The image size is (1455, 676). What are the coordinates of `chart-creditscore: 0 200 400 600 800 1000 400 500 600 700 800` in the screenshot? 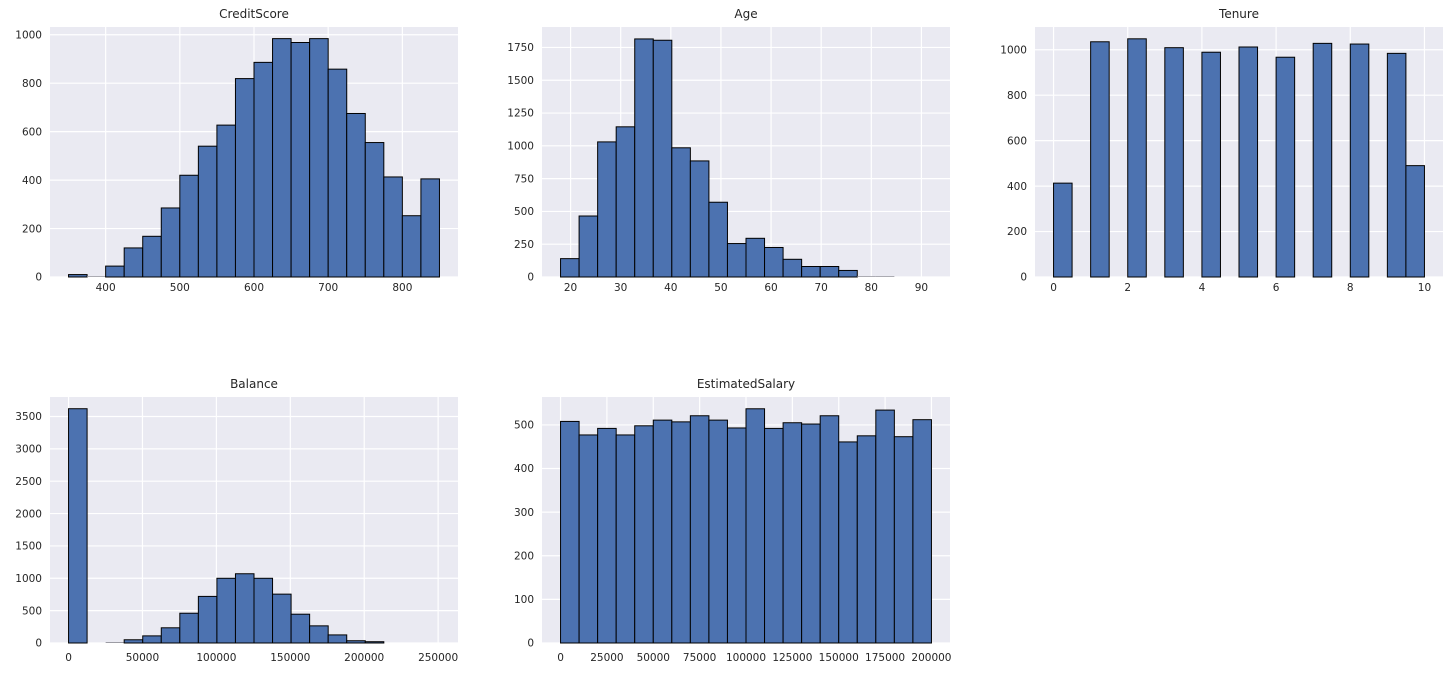 It's located at (236, 160).